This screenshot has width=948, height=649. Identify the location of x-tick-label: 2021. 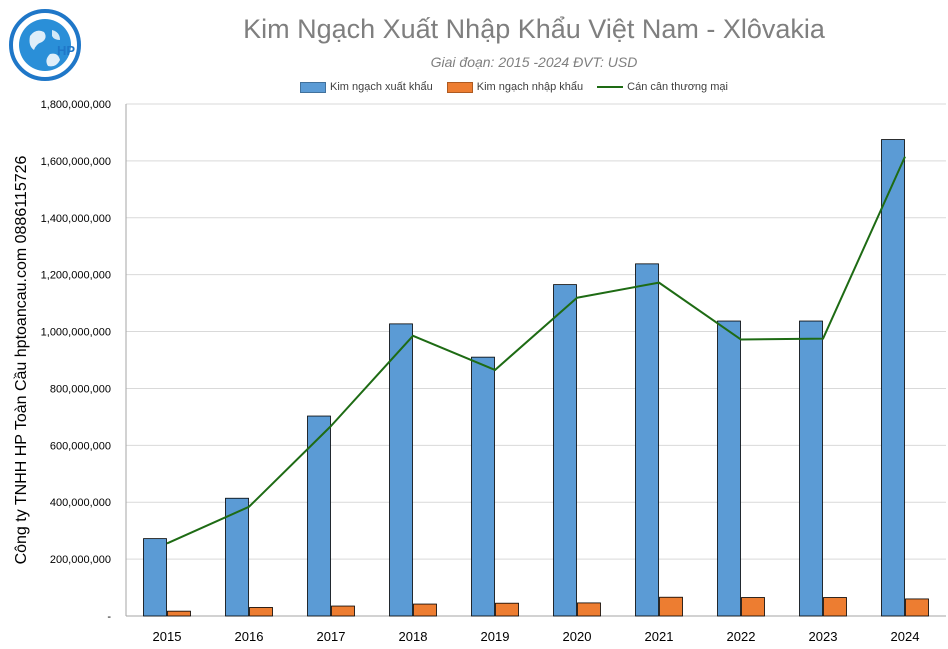
(659, 636).